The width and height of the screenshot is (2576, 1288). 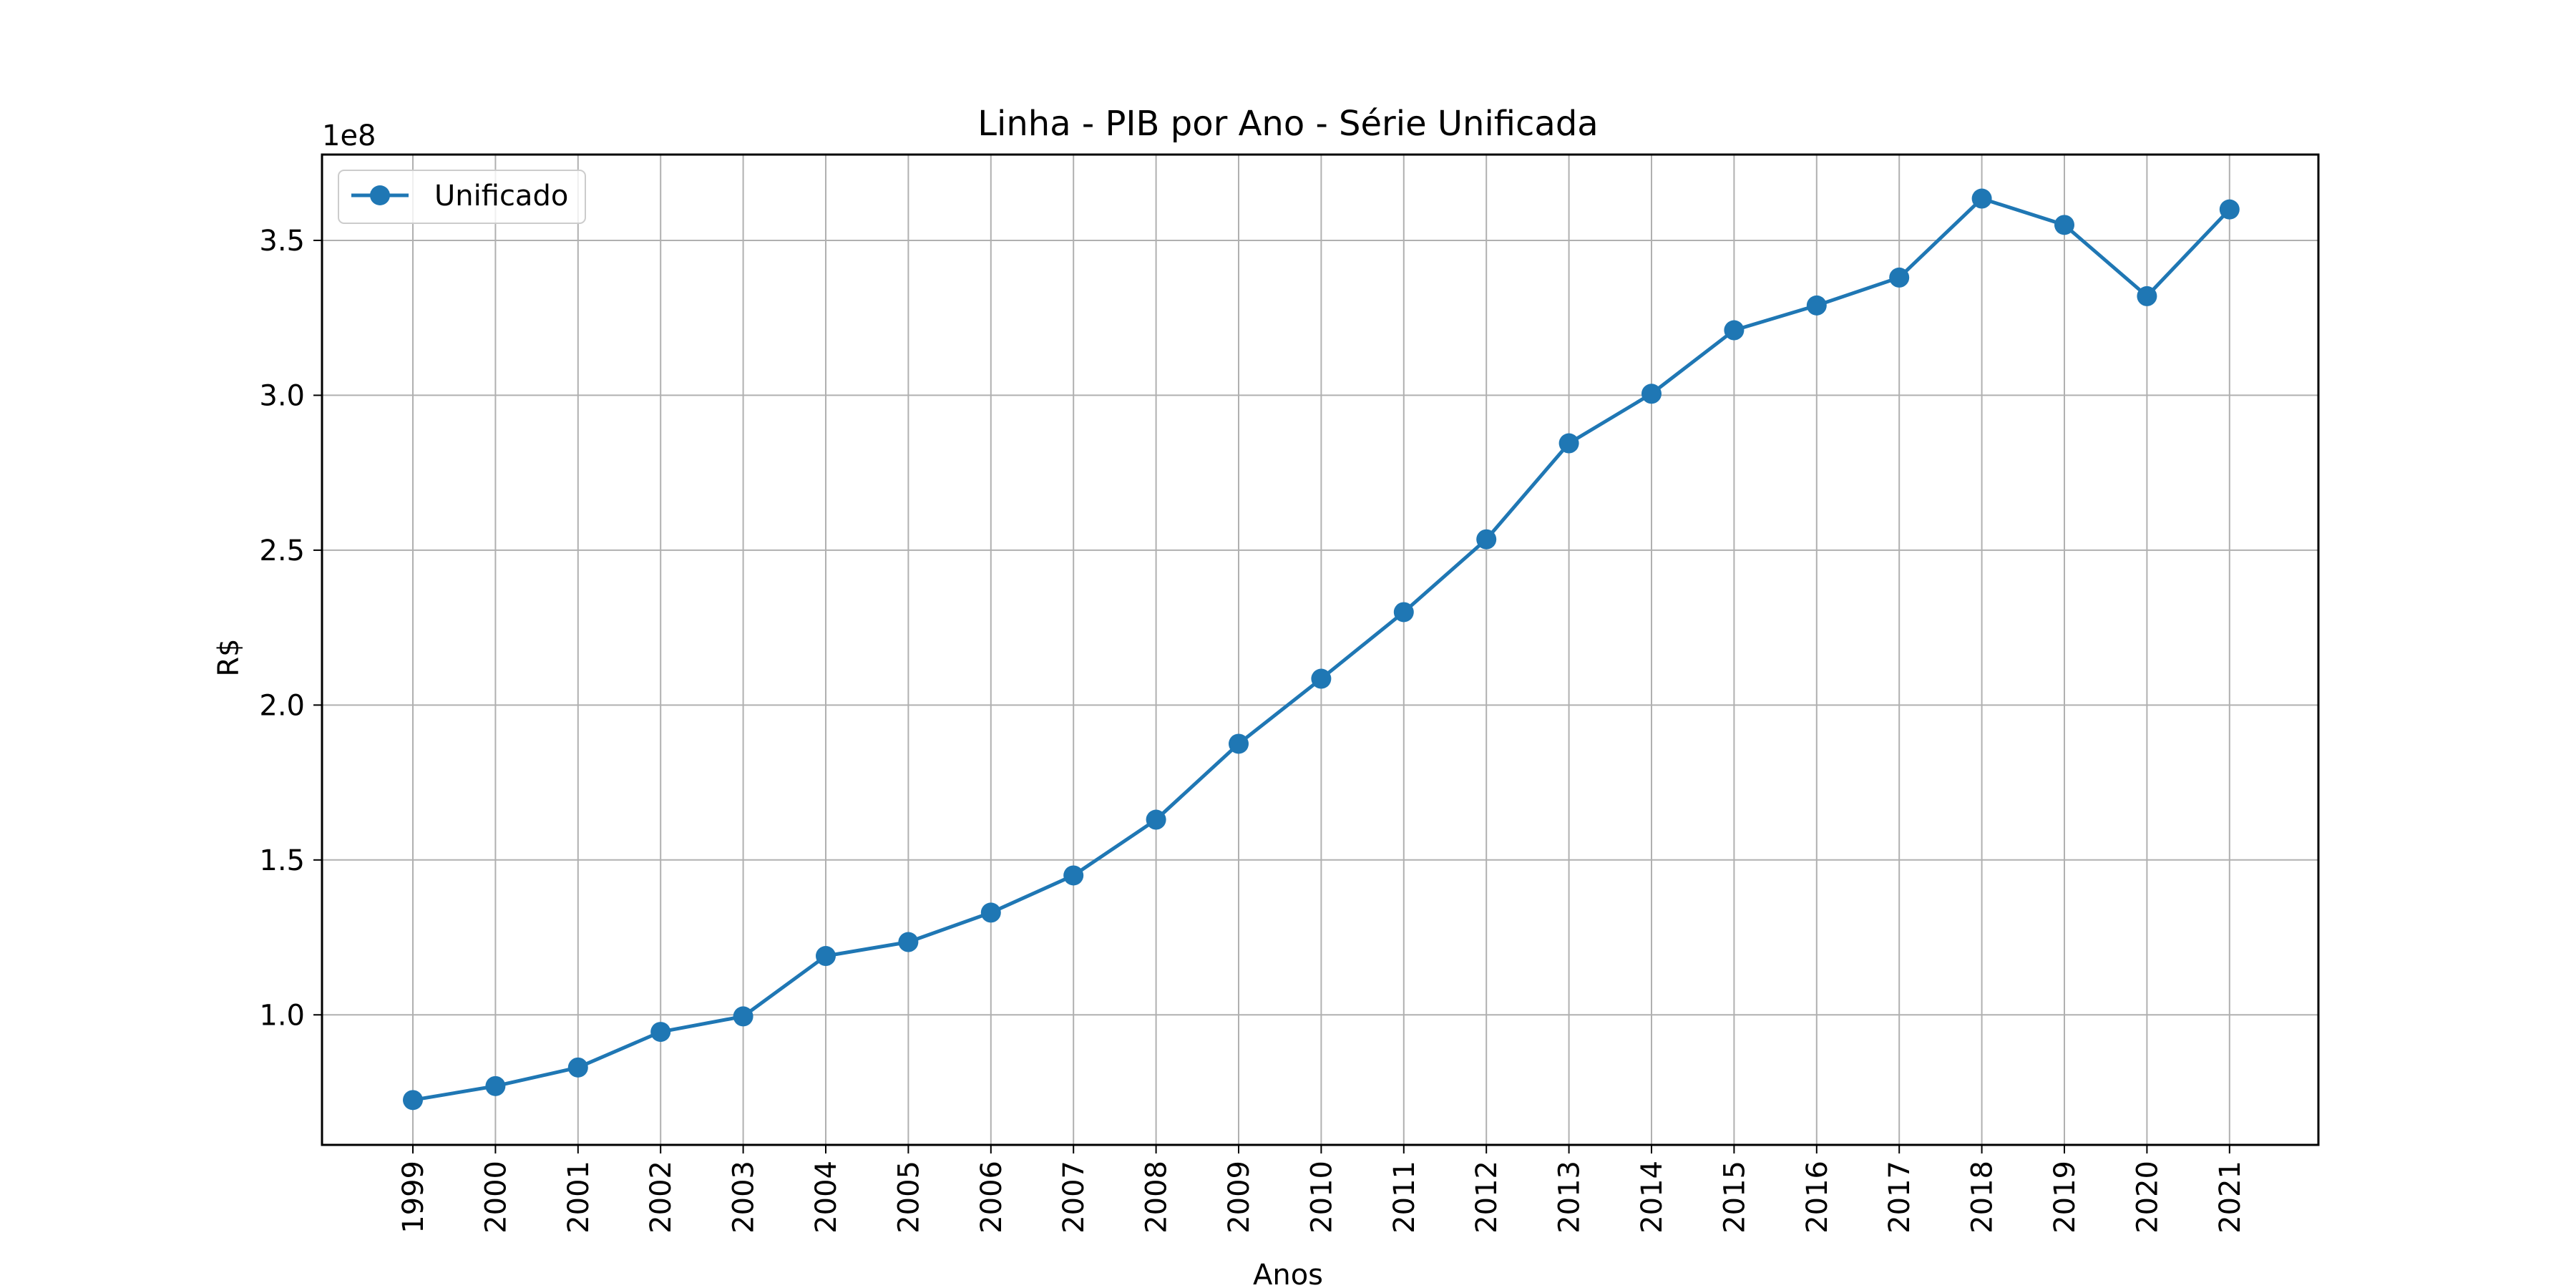 I want to click on x-tick-label: 2013, so click(x=1569, y=1197).